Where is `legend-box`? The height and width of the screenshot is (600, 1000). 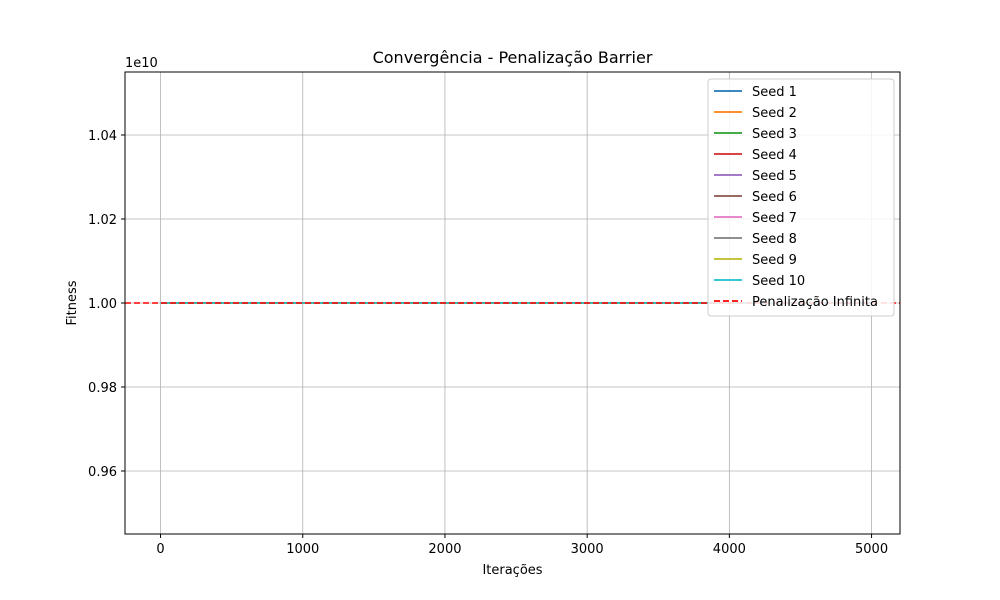 legend-box is located at coordinates (801, 197).